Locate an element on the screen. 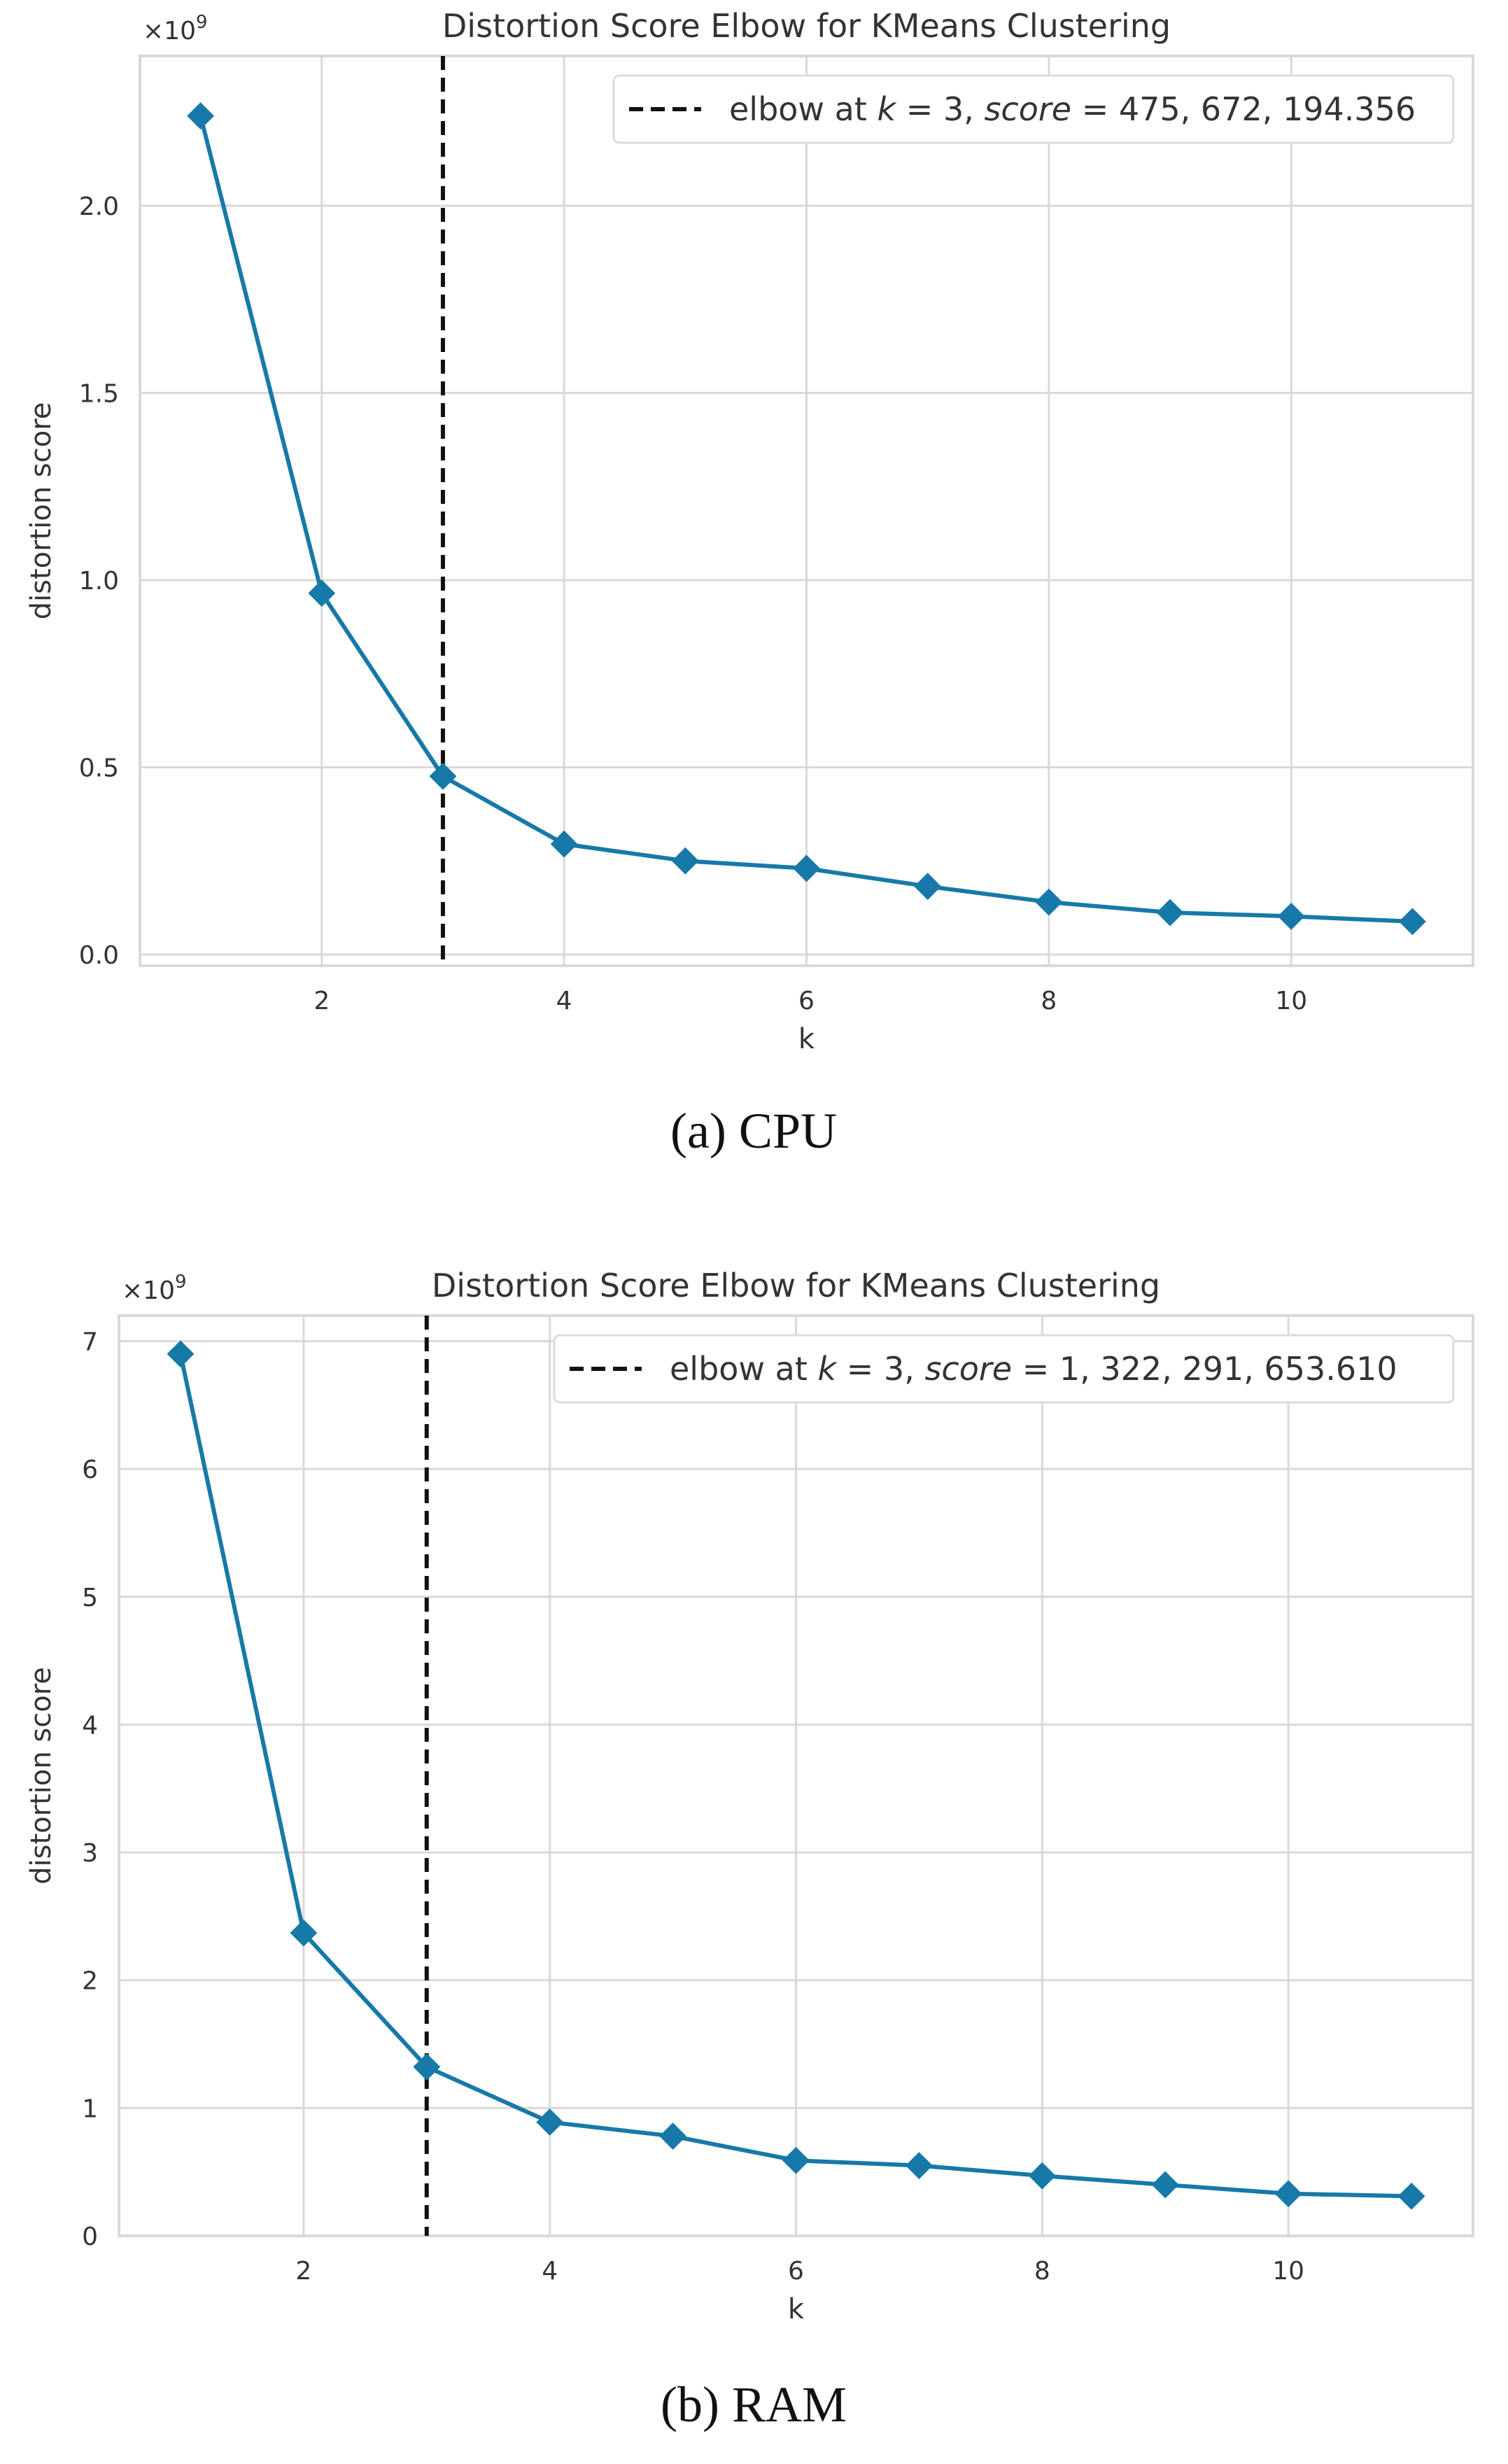  legend-score-value: = 1, 322, 291, 653.610 is located at coordinates (1204, 1369).